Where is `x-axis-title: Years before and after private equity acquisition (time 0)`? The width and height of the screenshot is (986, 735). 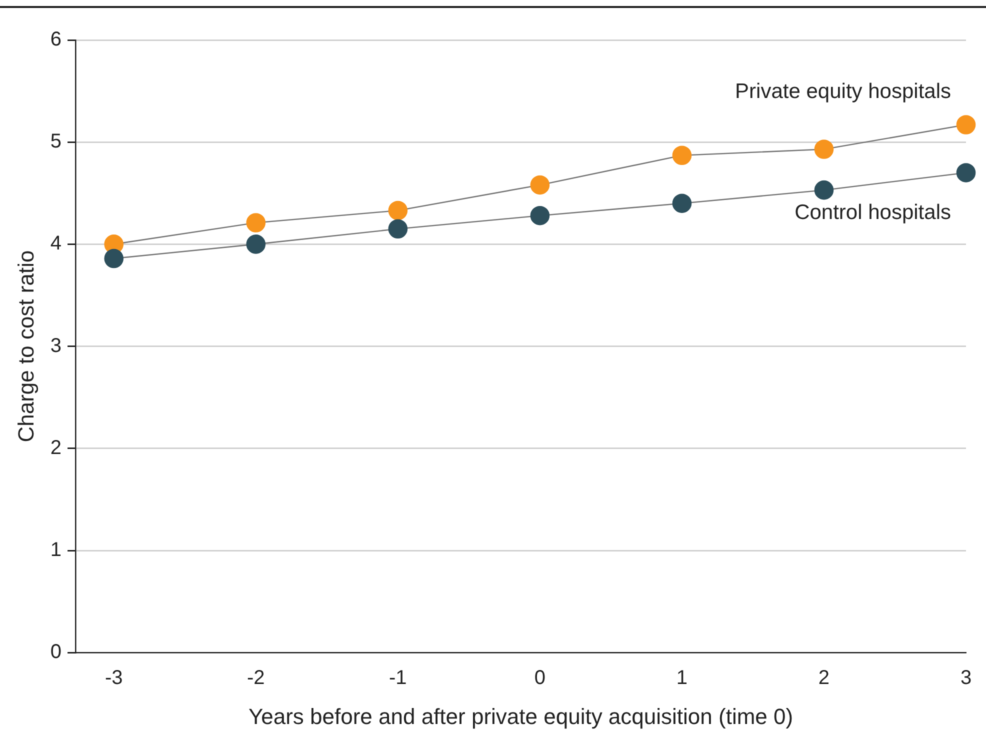 x-axis-title: Years before and after private equity acquisition (time 0) is located at coordinates (521, 716).